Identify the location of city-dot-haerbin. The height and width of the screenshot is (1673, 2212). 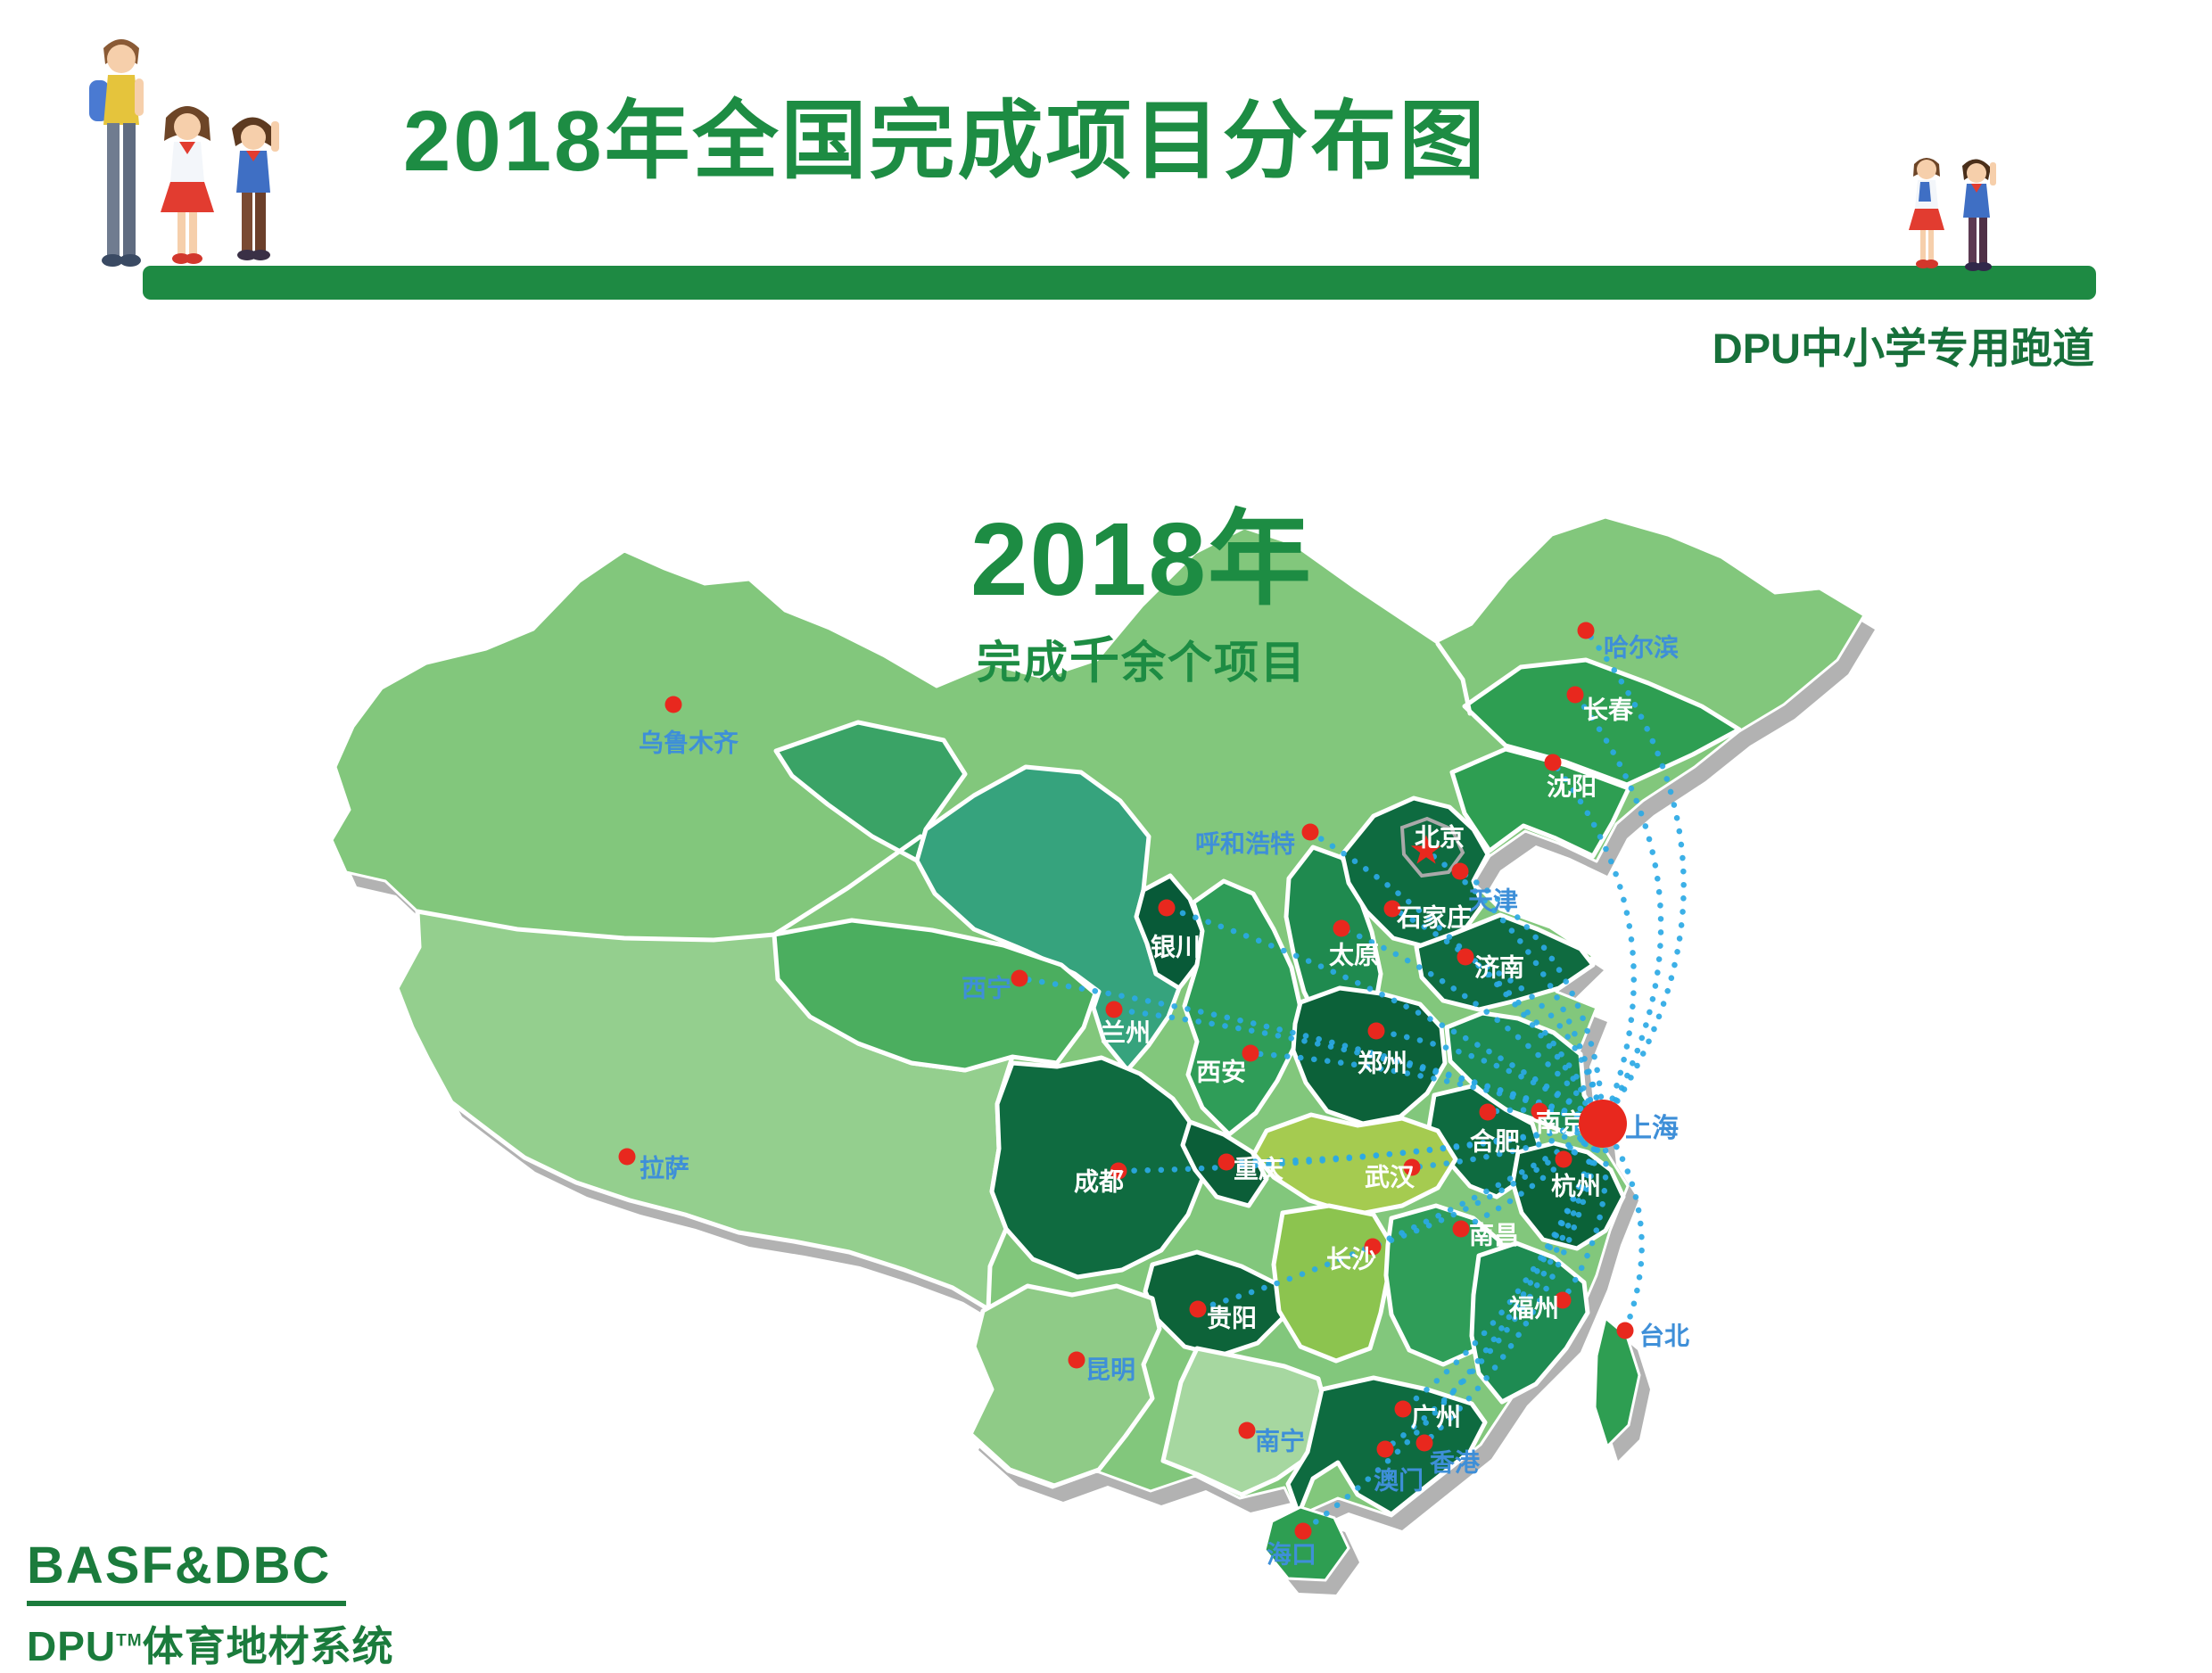
(1586, 630).